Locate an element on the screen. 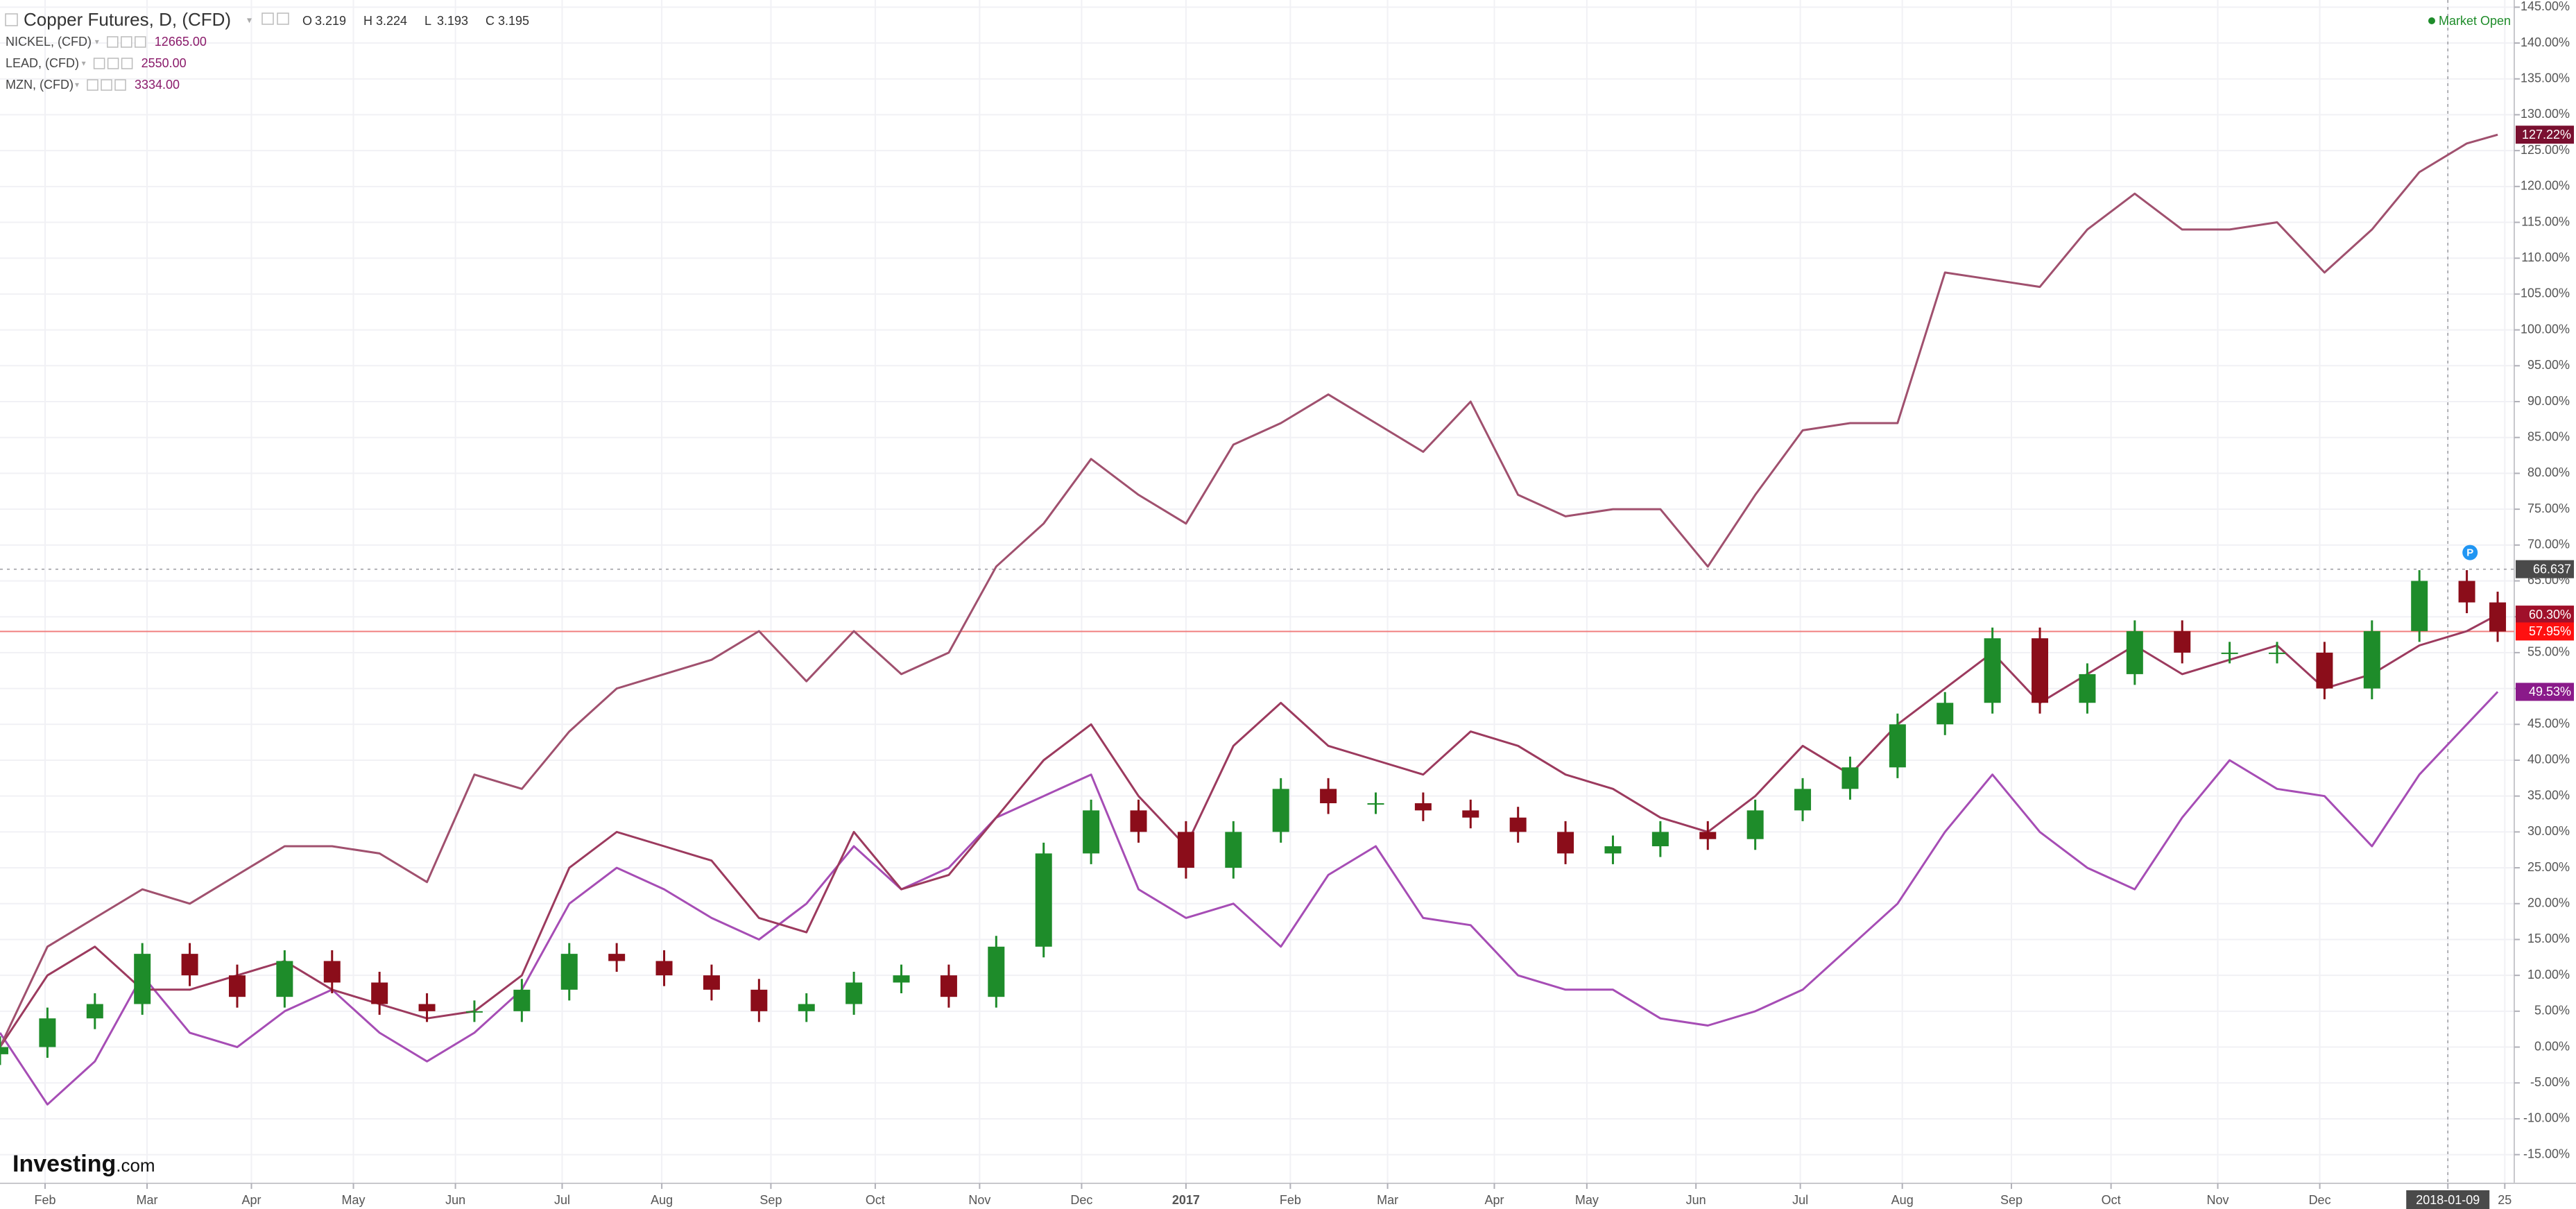 The height and width of the screenshot is (1209, 2576). y-tick-label: 95.00% is located at coordinates (2548, 365).